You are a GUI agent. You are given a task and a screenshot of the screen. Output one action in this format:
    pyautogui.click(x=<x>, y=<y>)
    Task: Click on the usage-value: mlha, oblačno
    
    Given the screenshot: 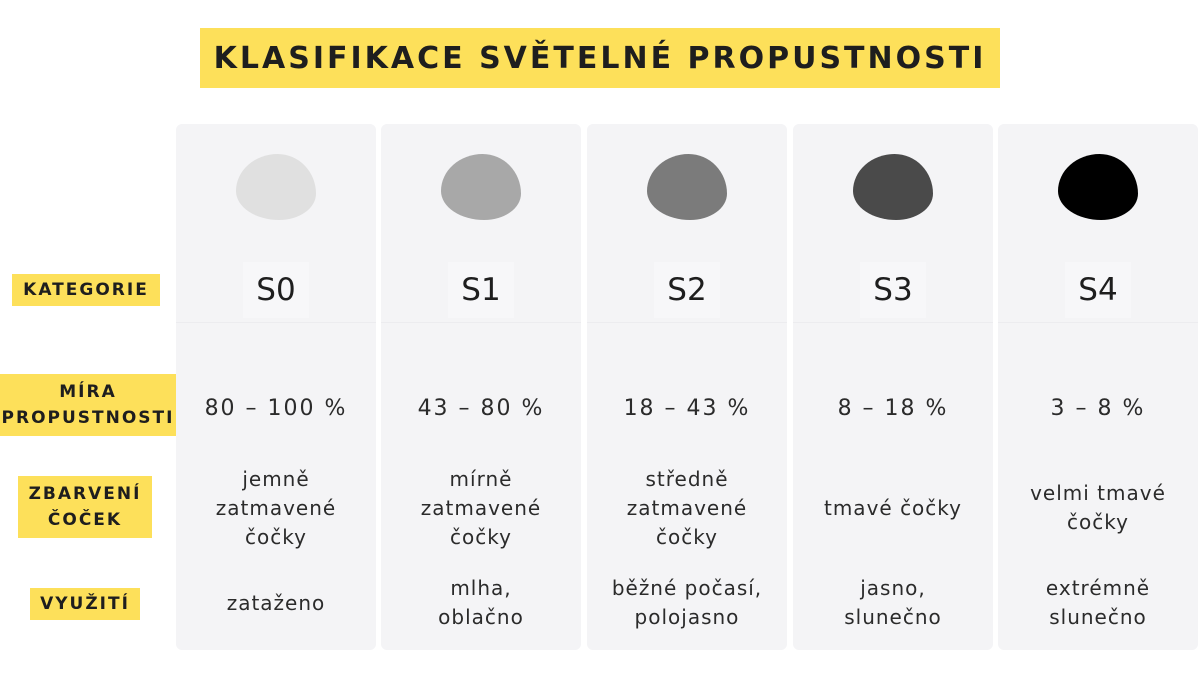 What is the action you would take?
    pyautogui.click(x=481, y=603)
    